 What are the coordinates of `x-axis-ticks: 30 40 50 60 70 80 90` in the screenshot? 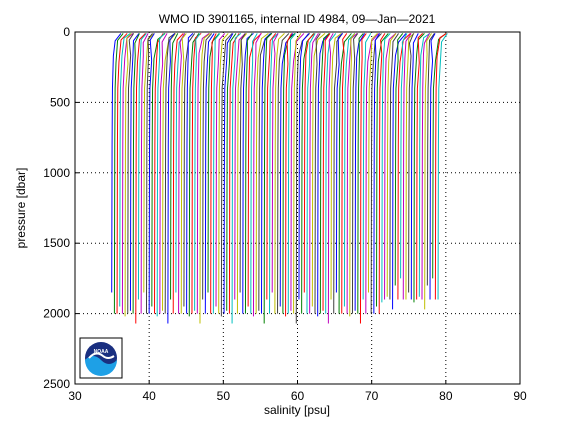 It's located at (297, 391).